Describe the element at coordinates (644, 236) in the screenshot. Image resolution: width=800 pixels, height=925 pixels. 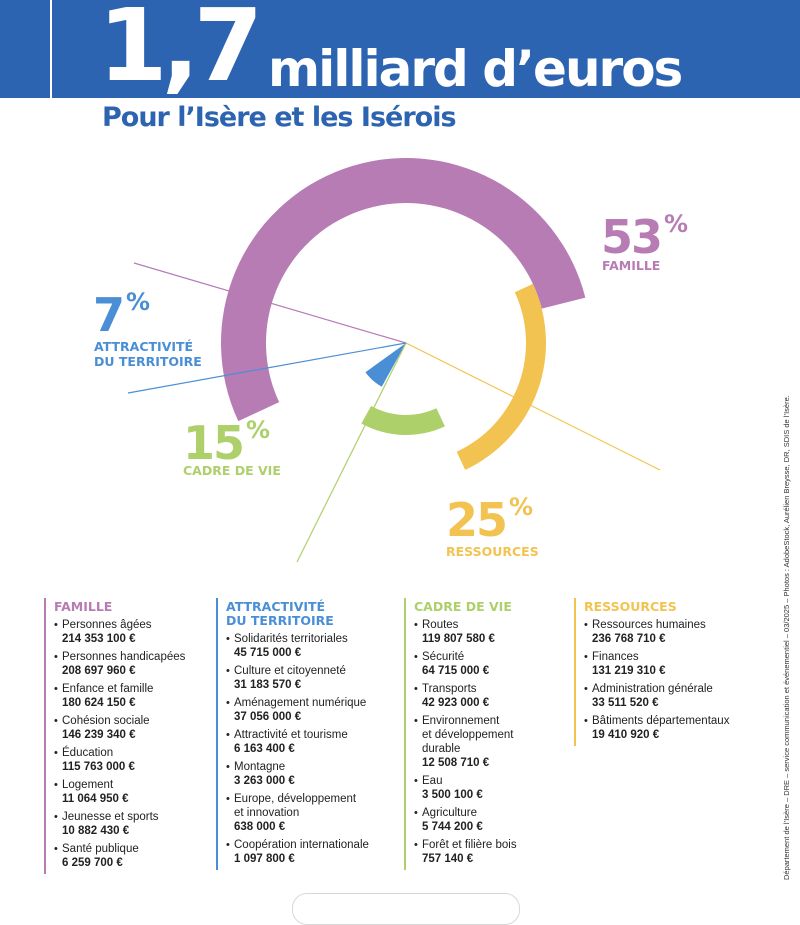
I see `famille-percent: 53%` at that location.